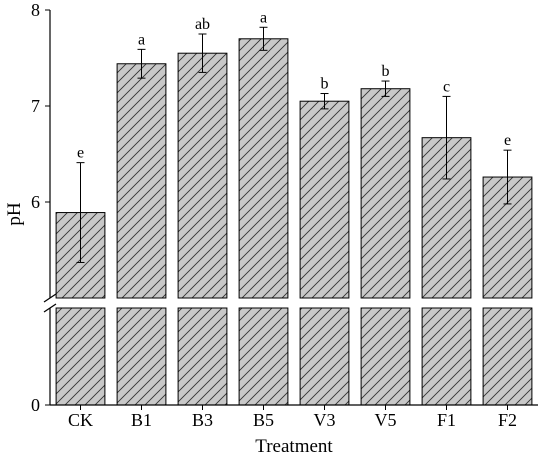 The width and height of the screenshot is (550, 460). What do you see at coordinates (325, 84) in the screenshot?
I see `significance-label-V3: b` at bounding box center [325, 84].